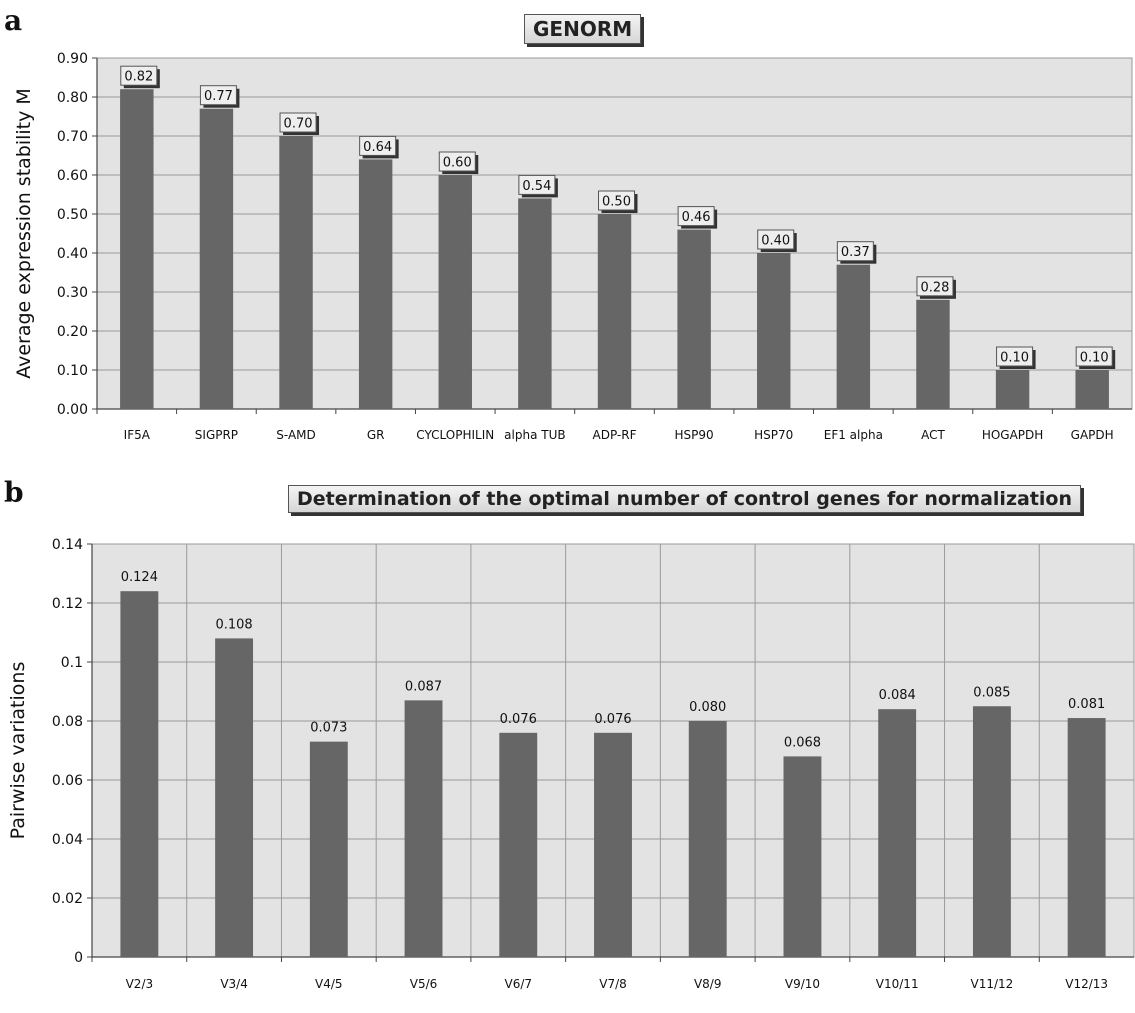 This screenshot has width=1135, height=1013. Describe the element at coordinates (24, 233) in the screenshot. I see `y-axis-title: Average expression stability M` at that location.